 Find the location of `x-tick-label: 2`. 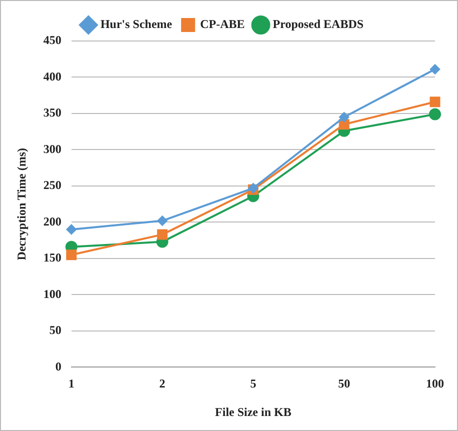

x-tick-label: 2 is located at coordinates (162, 383).